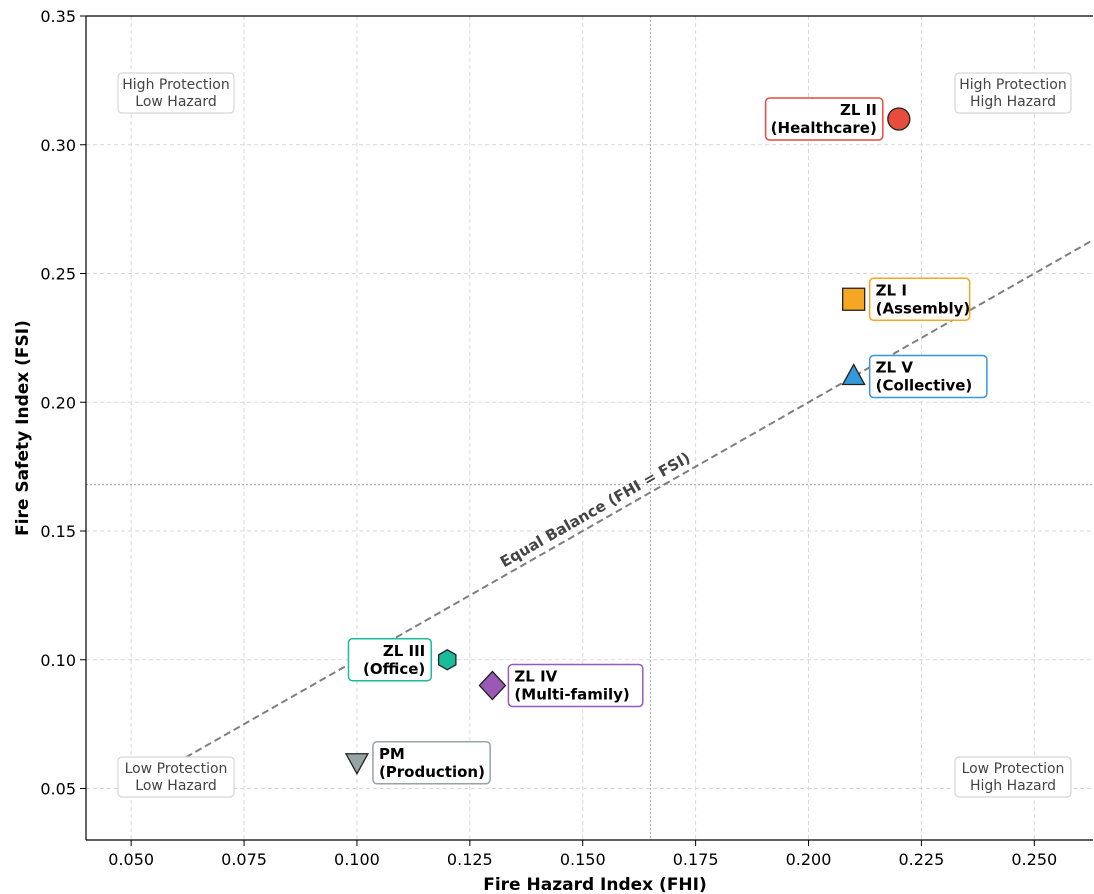 This screenshot has height=894, width=1094. I want to click on data-point: ZL IV(Multi-family), so click(561, 685).